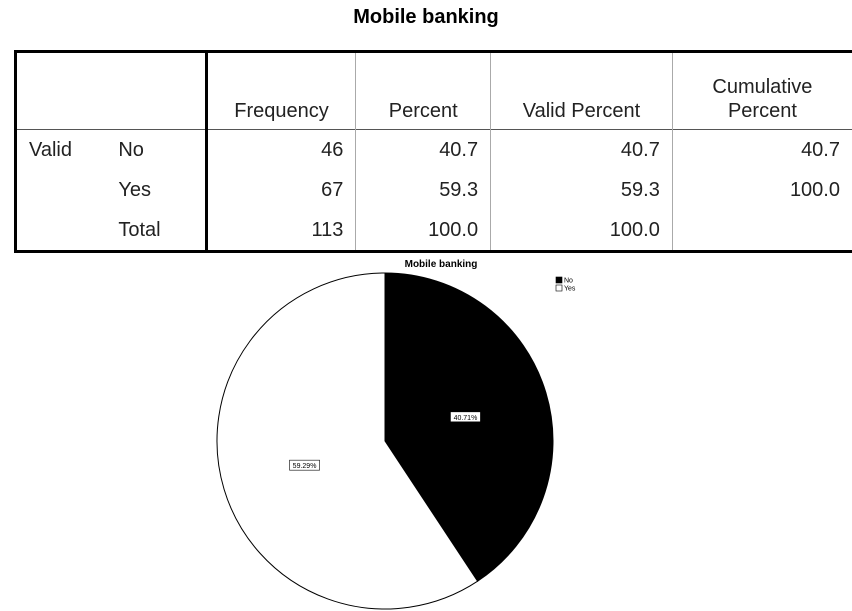 Image resolution: width=852 pixels, height=611 pixels. I want to click on group-label: Valid, so click(50, 149).